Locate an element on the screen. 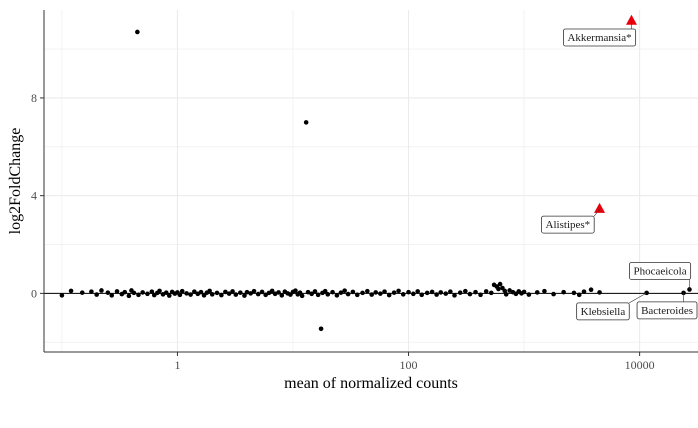  gene-label-leader is located at coordinates (596, 212).